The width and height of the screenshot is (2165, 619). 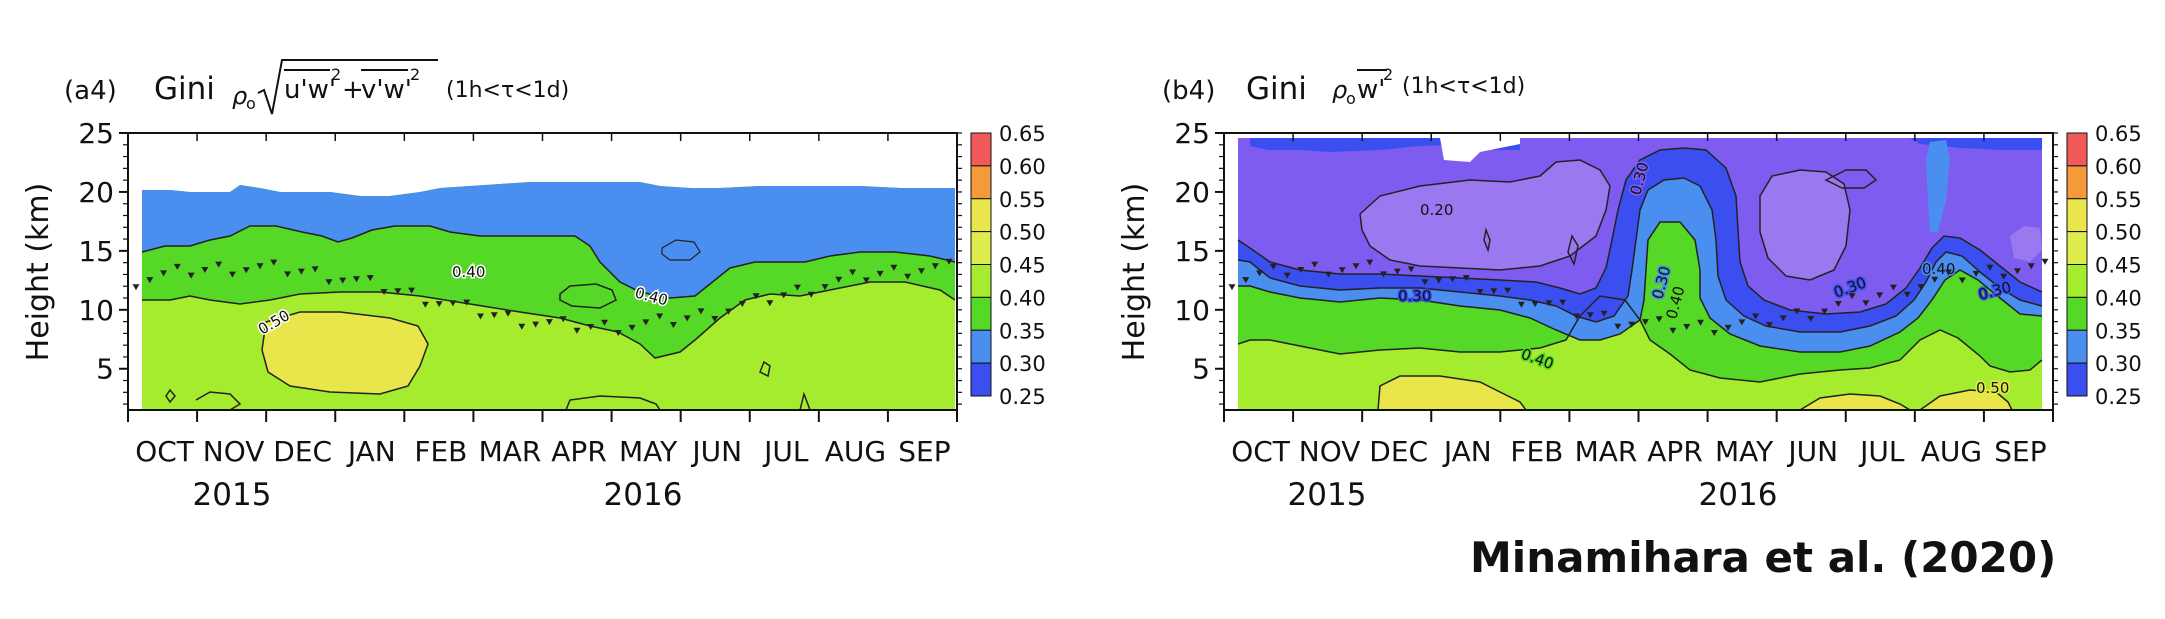 I want to click on month-label: AUG, so click(x=855, y=451).